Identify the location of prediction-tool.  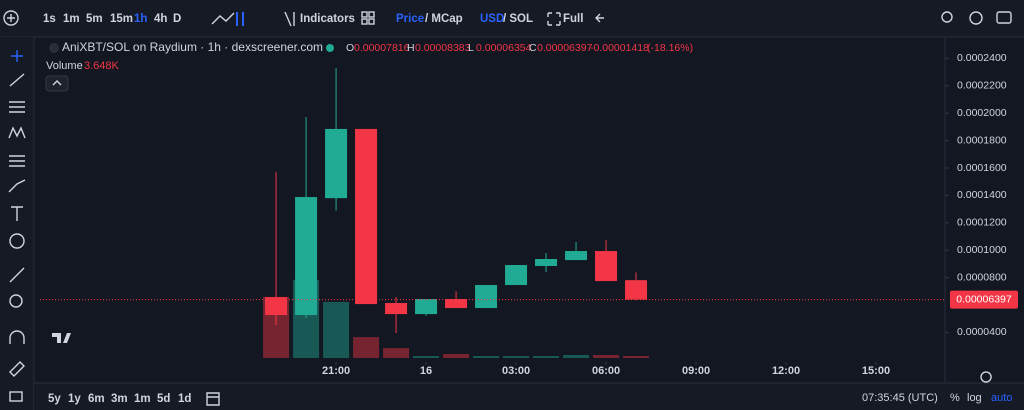
(17, 161).